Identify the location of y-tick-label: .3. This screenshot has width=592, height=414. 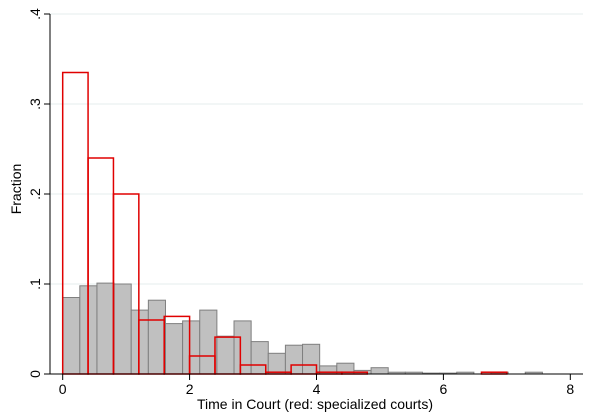
(35, 104).